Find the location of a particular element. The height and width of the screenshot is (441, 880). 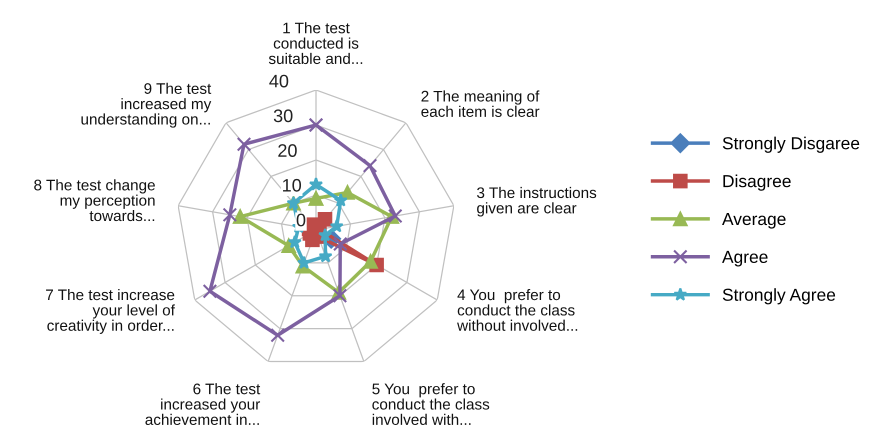

spoke-label: 2 The meaning of each item is clear is located at coordinates (480, 103).